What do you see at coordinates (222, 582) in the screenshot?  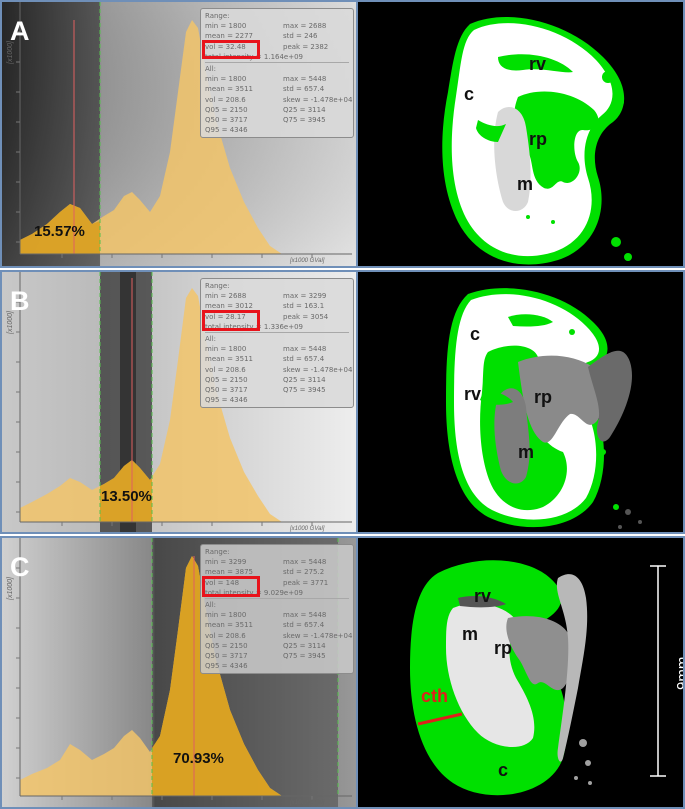 I see `range-vol: vol = 148` at bounding box center [222, 582].